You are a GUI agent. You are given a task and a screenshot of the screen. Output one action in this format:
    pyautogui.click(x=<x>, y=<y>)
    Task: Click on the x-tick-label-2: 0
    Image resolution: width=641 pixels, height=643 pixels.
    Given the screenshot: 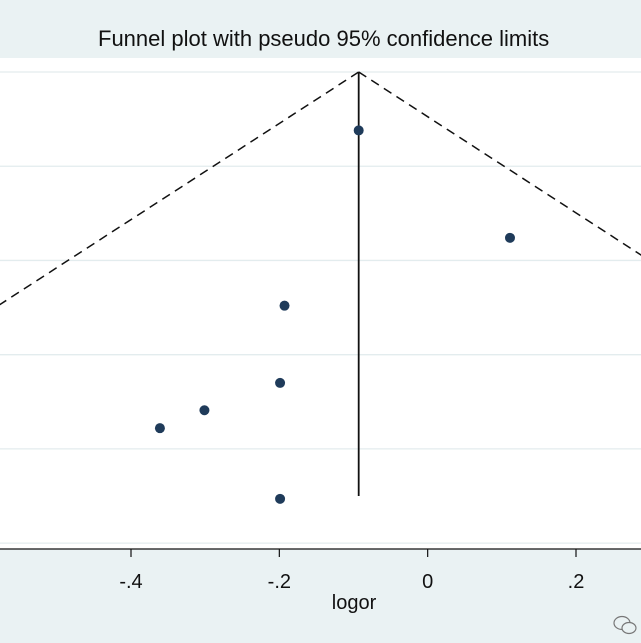 What is the action you would take?
    pyautogui.click(x=427, y=582)
    